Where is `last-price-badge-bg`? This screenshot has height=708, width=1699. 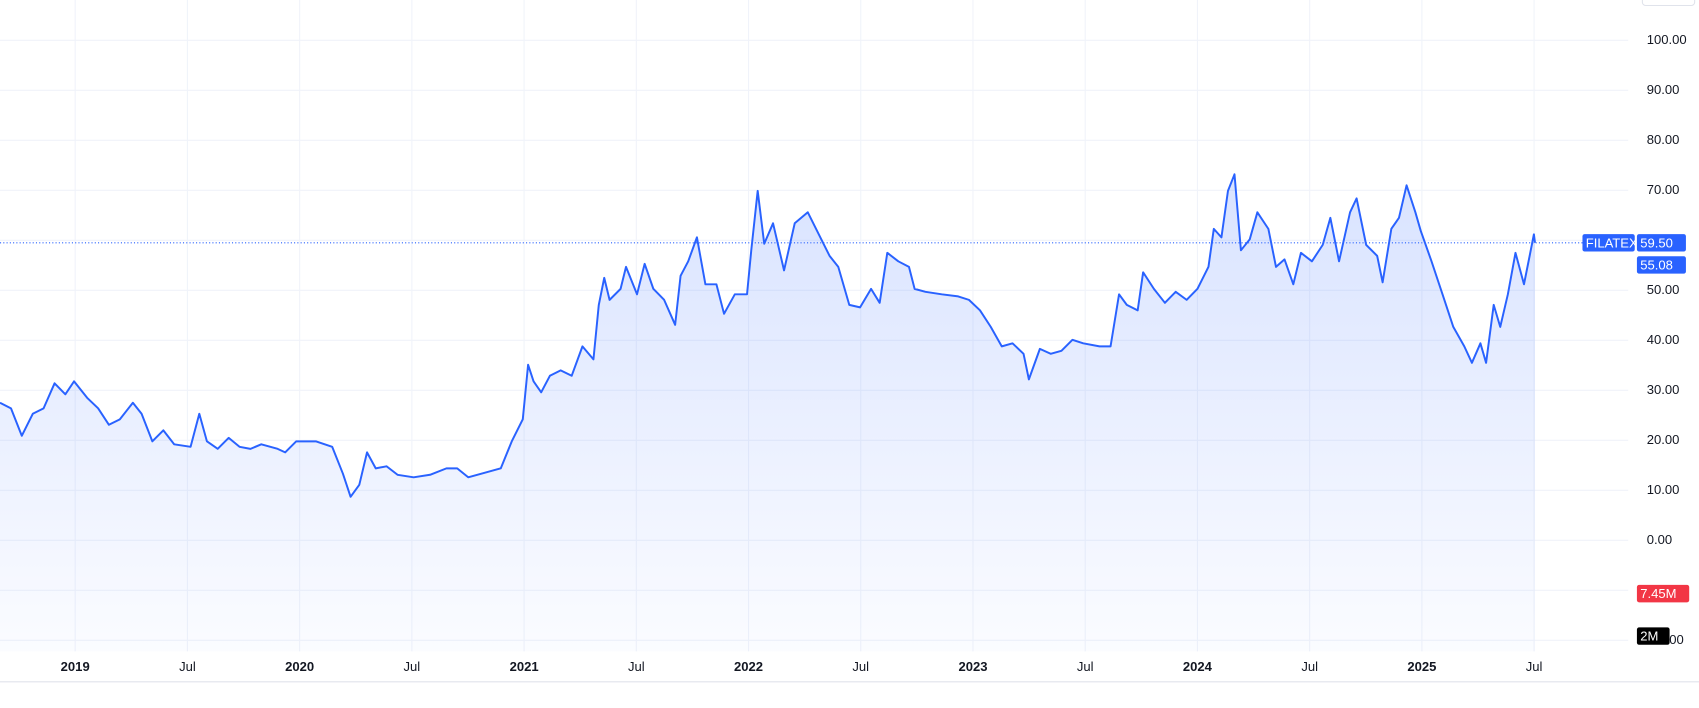
last-price-badge-bg is located at coordinates (1661, 243).